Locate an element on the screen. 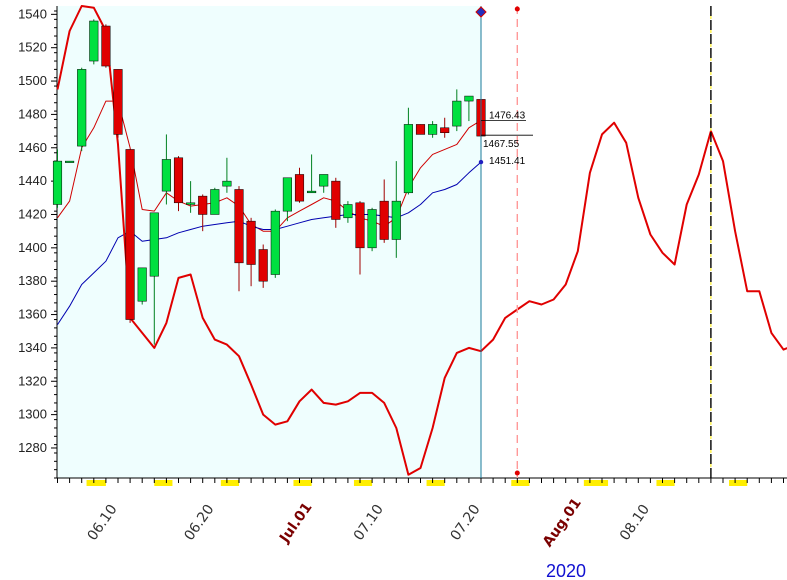 This screenshot has width=787, height=580. y-tick-label: 1540 is located at coordinates (32, 13).